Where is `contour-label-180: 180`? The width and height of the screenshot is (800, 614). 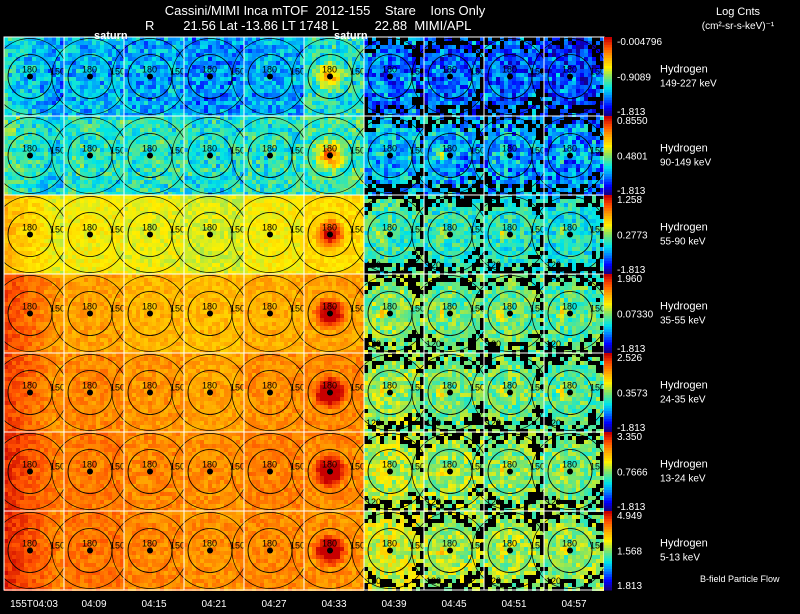 contour-label-180: 180 is located at coordinates (329, 70).